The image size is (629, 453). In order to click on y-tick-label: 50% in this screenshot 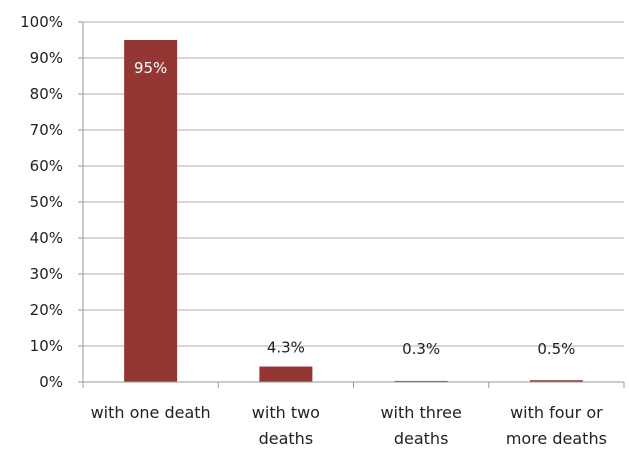, I will do `click(46, 202)`.